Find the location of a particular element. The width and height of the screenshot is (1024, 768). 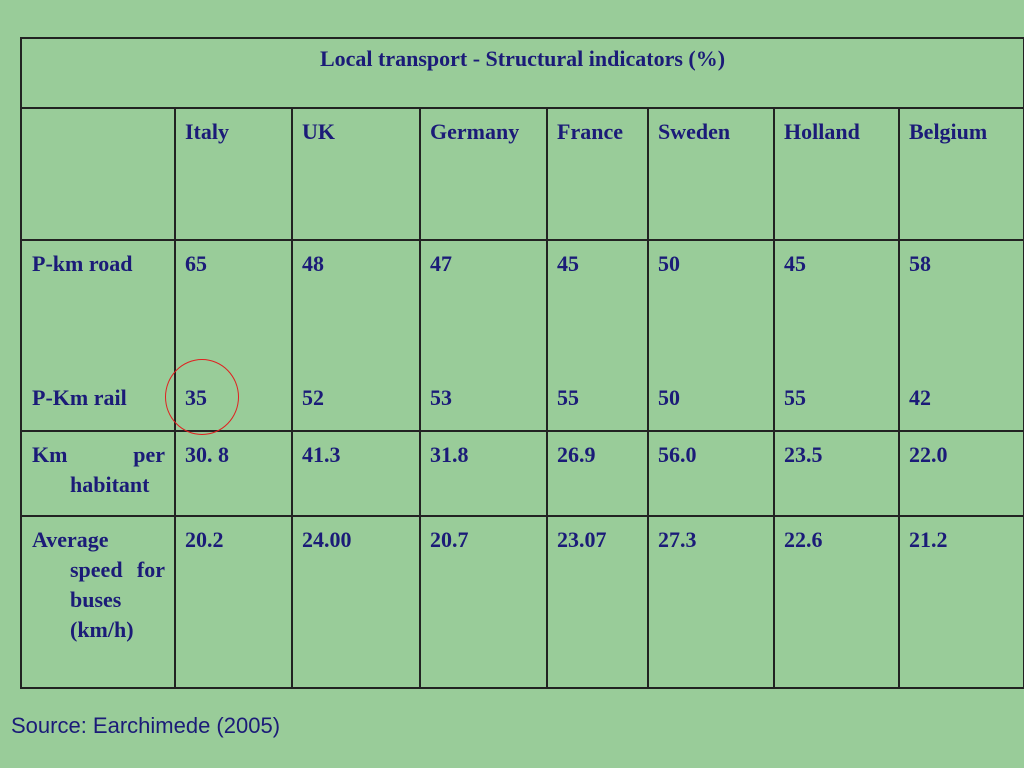

cell-value: 58 is located at coordinates (920, 263).